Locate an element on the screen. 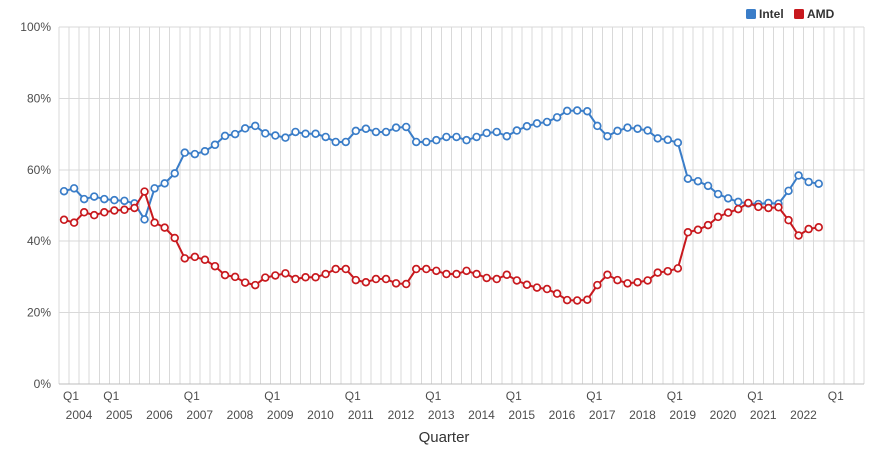 This screenshot has width=886, height=454. x-year-label: 2010 is located at coordinates (320, 415).